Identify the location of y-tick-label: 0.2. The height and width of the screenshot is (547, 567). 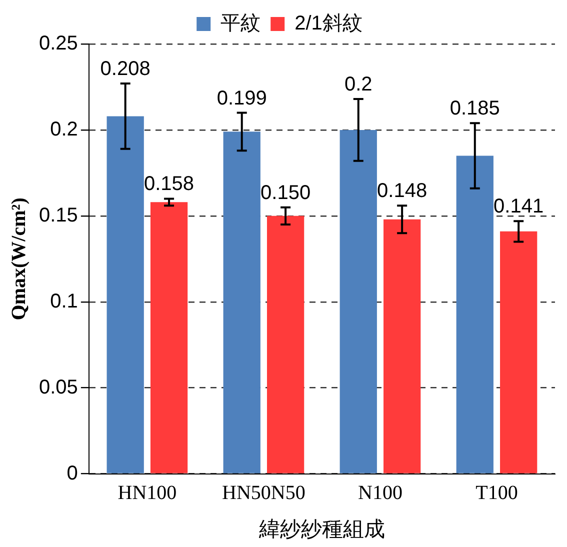
(64, 129).